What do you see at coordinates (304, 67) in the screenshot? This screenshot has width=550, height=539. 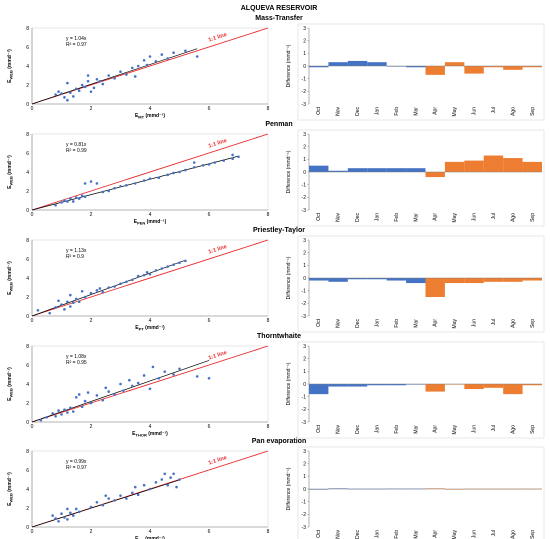 I see `y-tick-label: 0` at bounding box center [304, 67].